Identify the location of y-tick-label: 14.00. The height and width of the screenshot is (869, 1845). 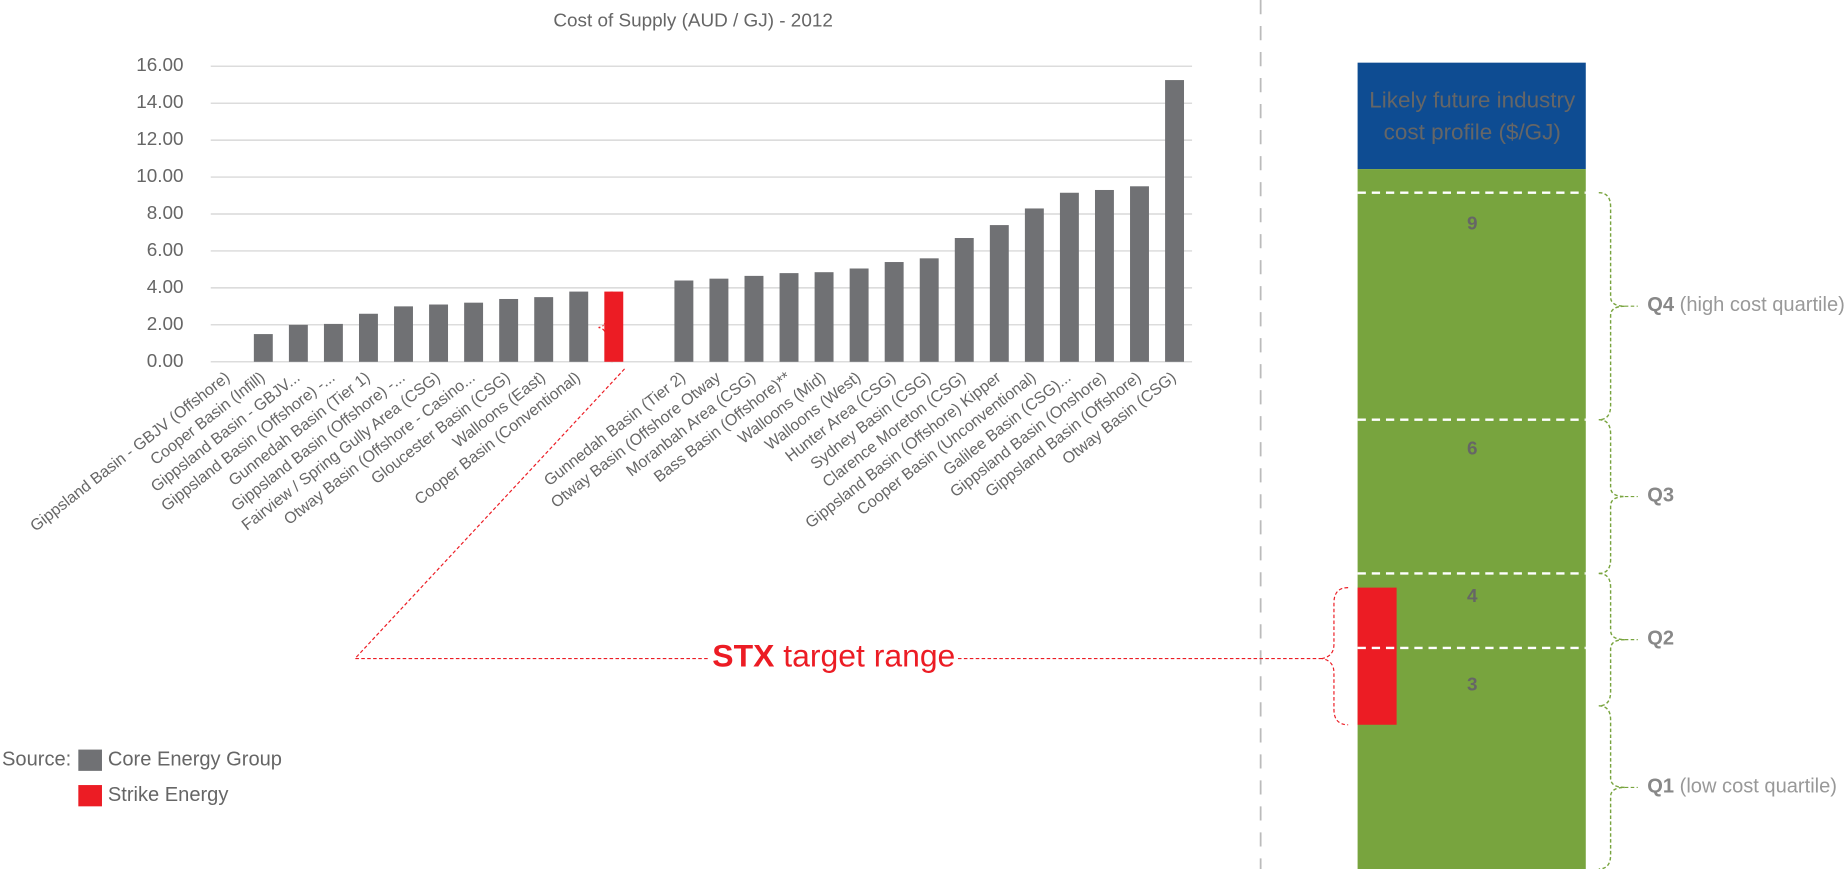
(159, 102).